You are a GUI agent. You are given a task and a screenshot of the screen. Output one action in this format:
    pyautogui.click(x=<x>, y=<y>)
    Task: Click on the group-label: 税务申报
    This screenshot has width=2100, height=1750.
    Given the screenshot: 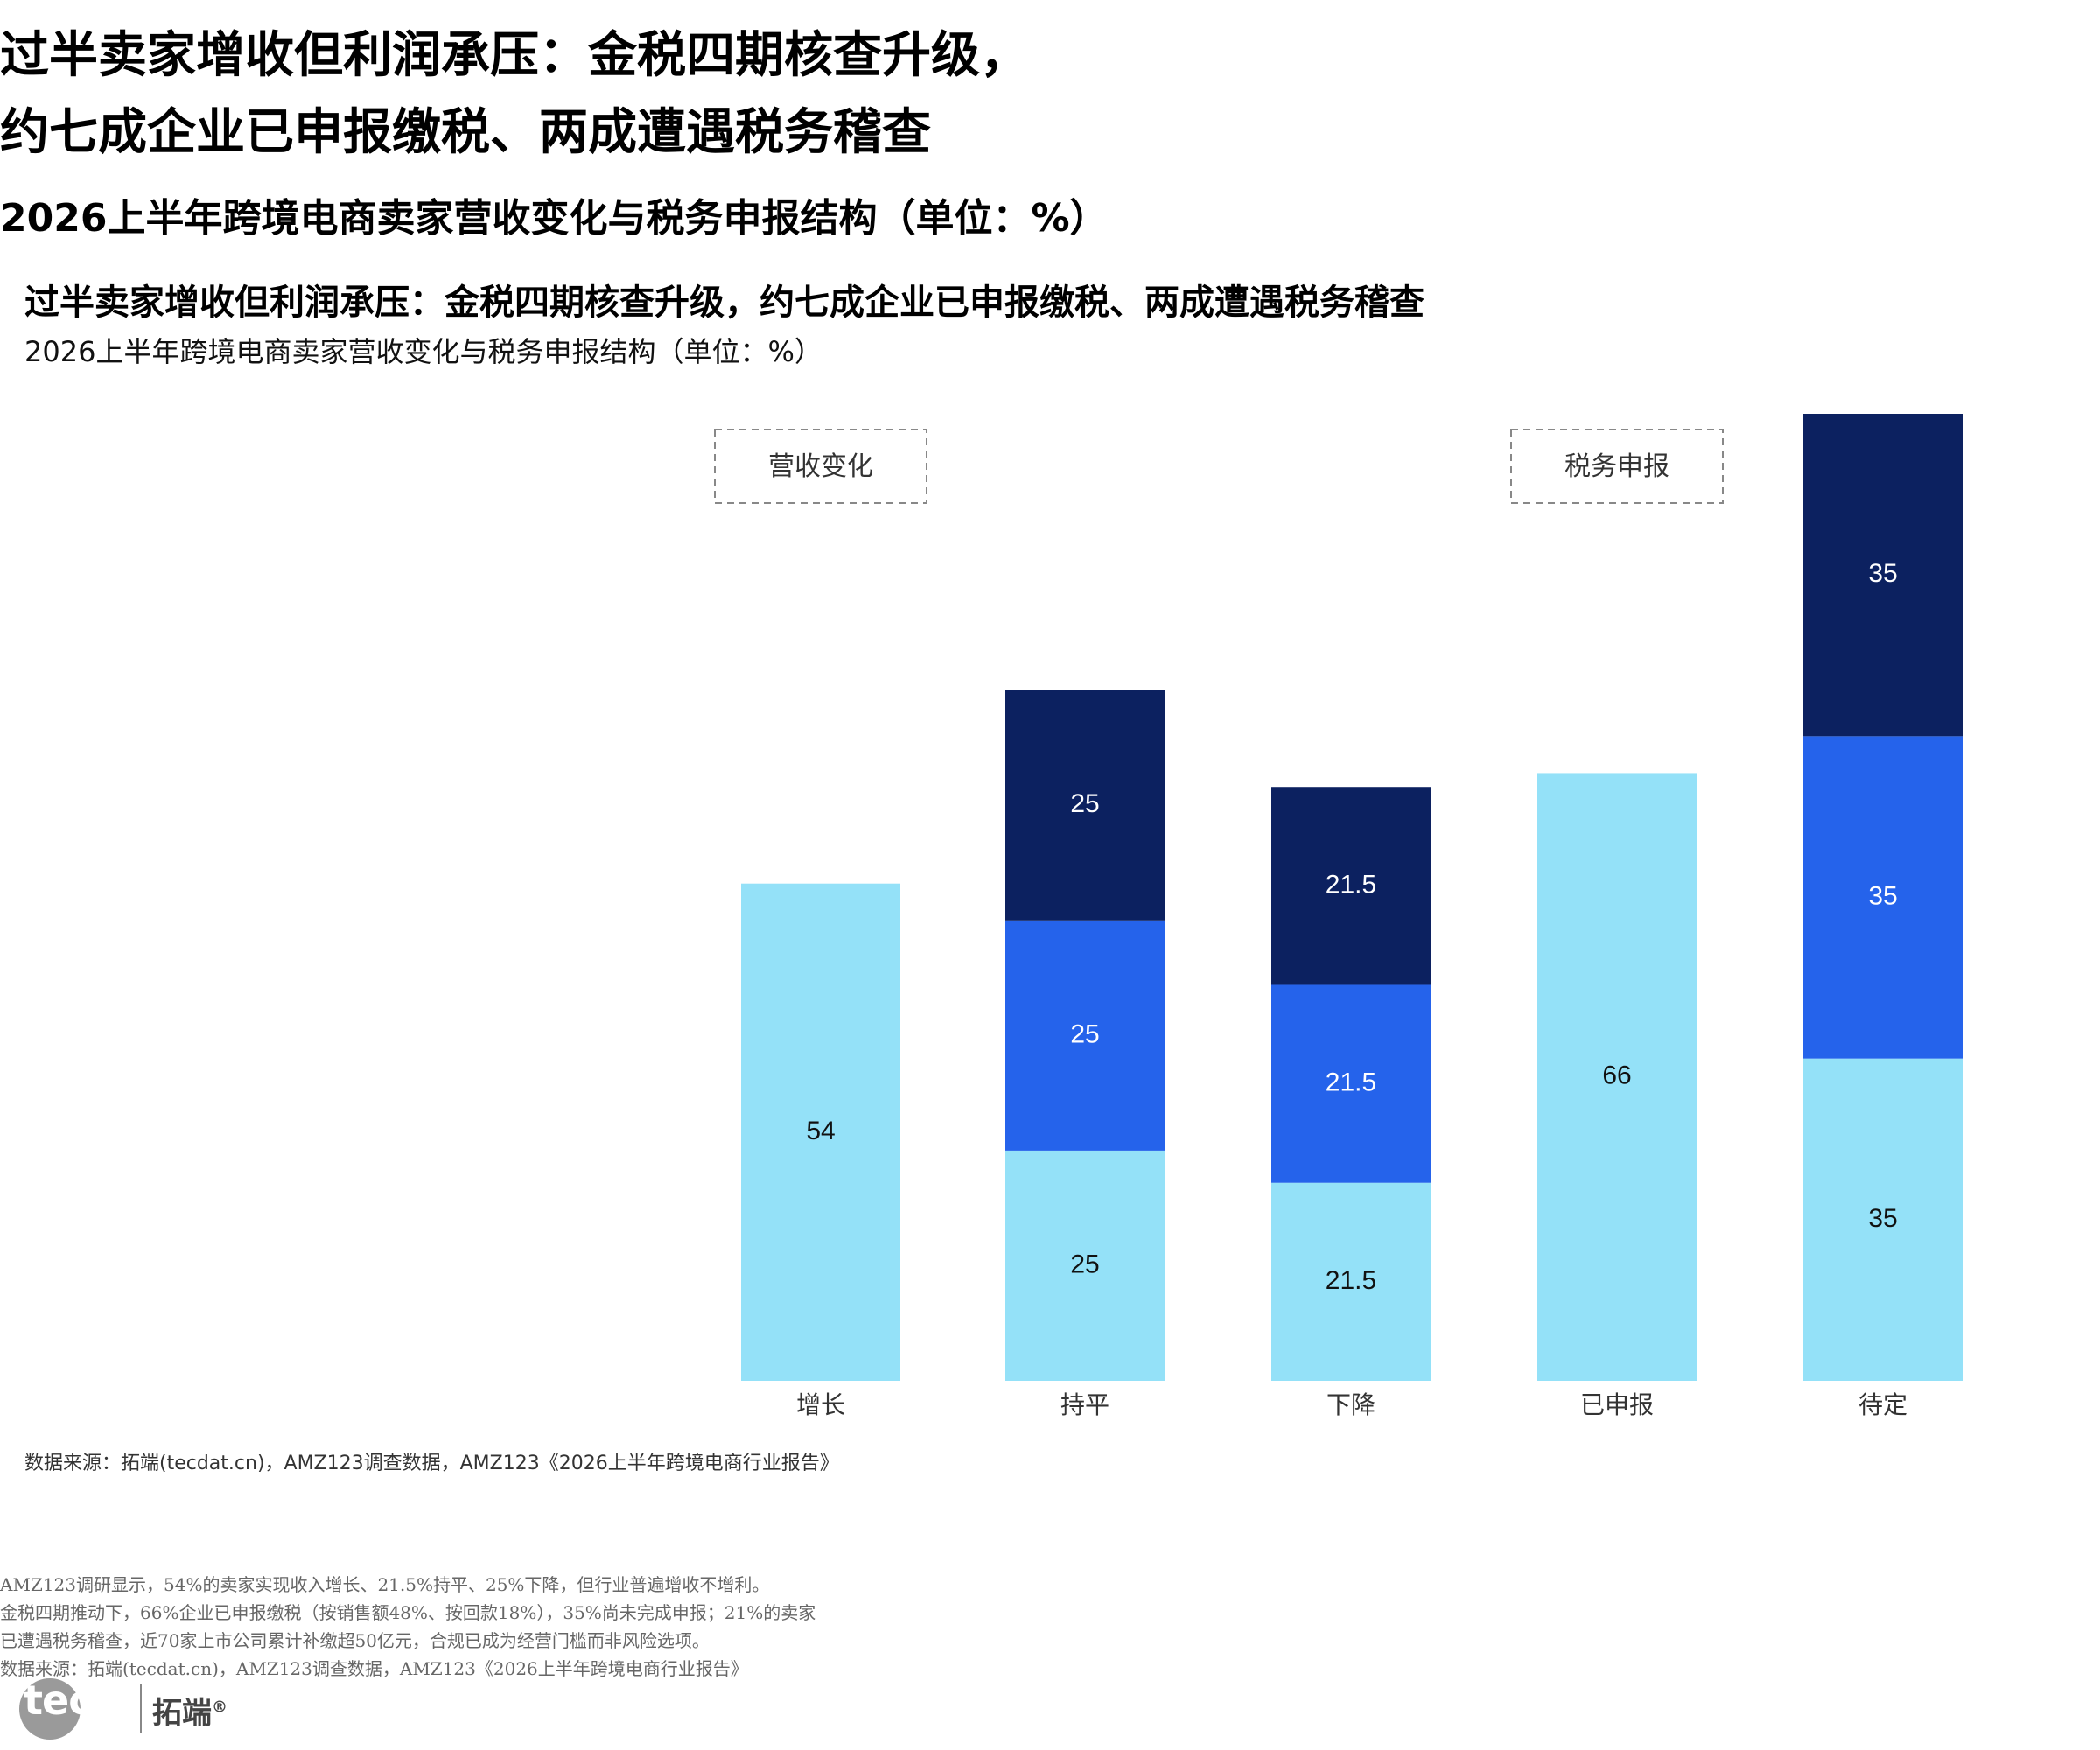 What is the action you would take?
    pyautogui.click(x=1617, y=467)
    